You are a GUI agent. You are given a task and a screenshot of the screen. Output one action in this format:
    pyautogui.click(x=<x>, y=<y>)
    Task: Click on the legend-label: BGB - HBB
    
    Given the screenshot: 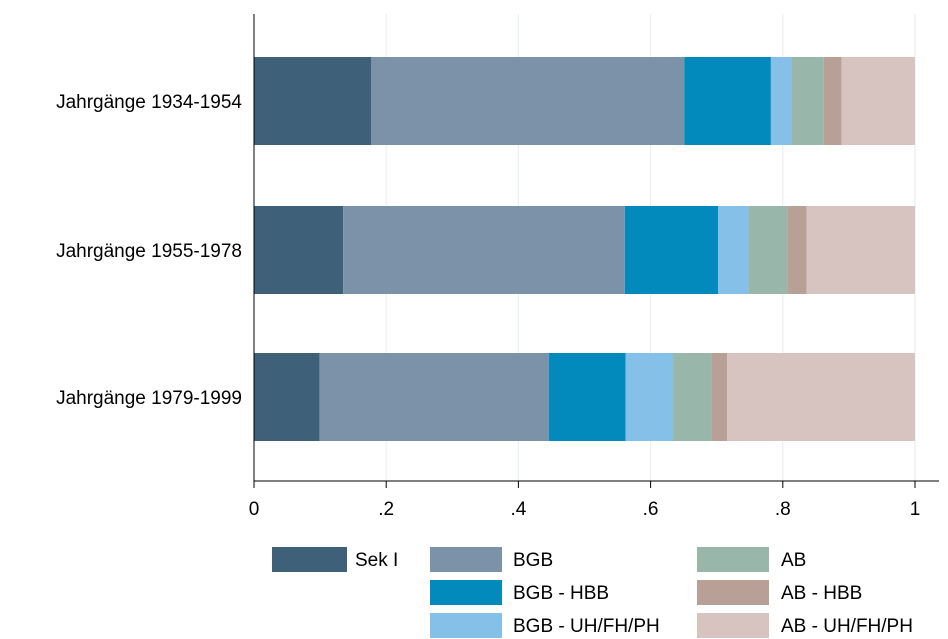 What is the action you would take?
    pyautogui.click(x=561, y=593)
    